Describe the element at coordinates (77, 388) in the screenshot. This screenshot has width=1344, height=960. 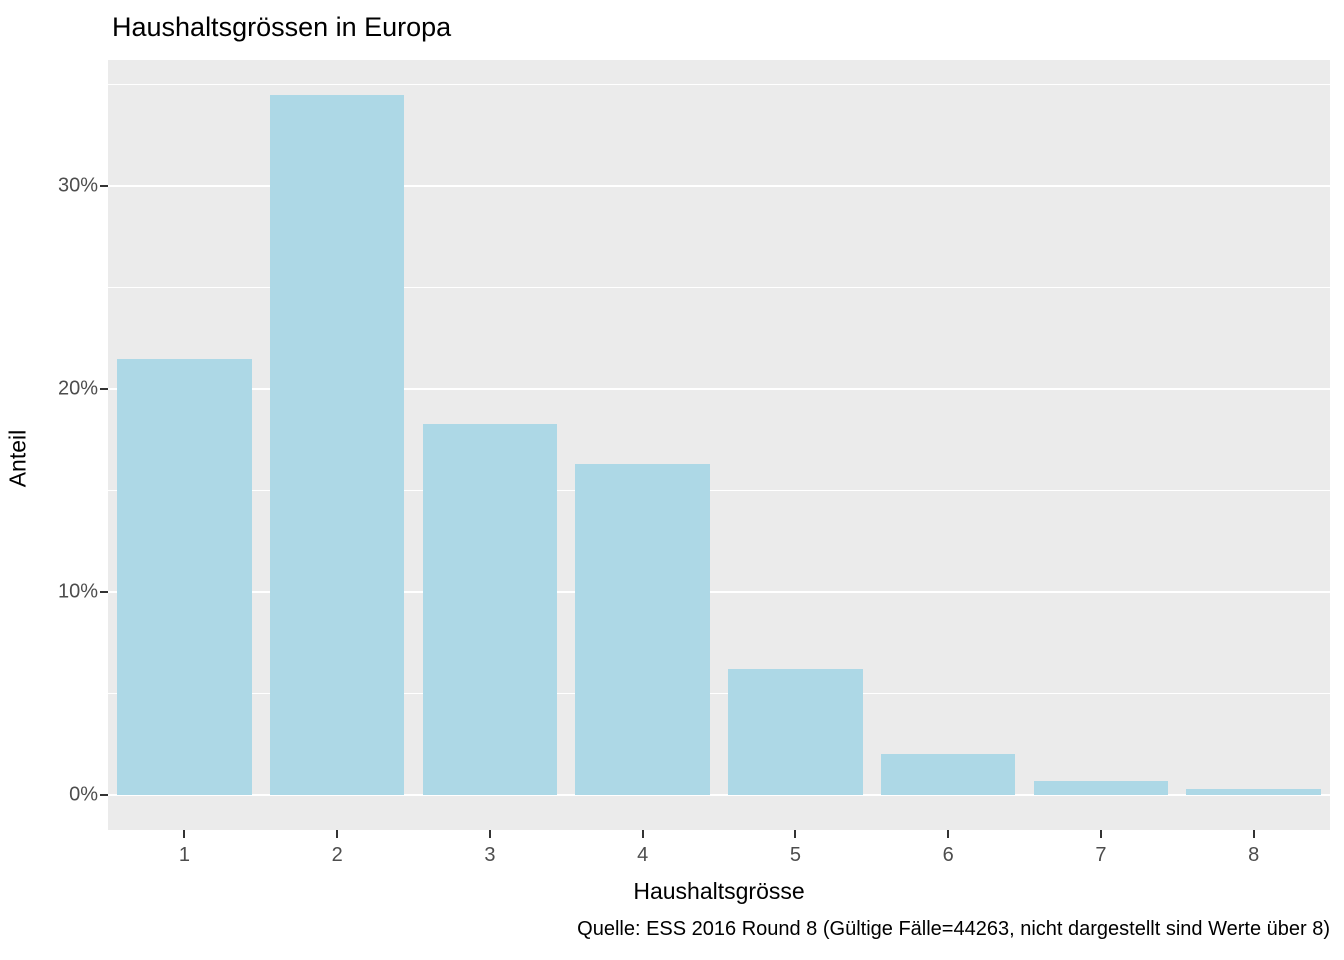
I see `y-tick-label: 20%` at that location.